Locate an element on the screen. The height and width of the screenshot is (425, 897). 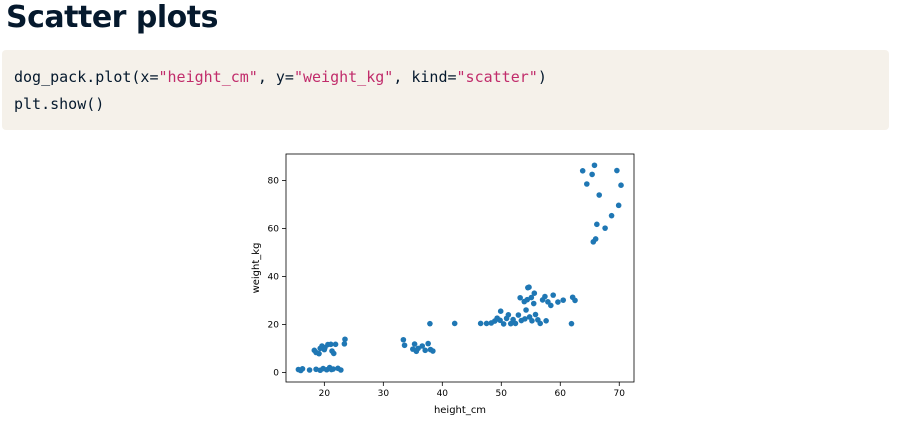
x-tick-label: 60 is located at coordinates (561, 394).